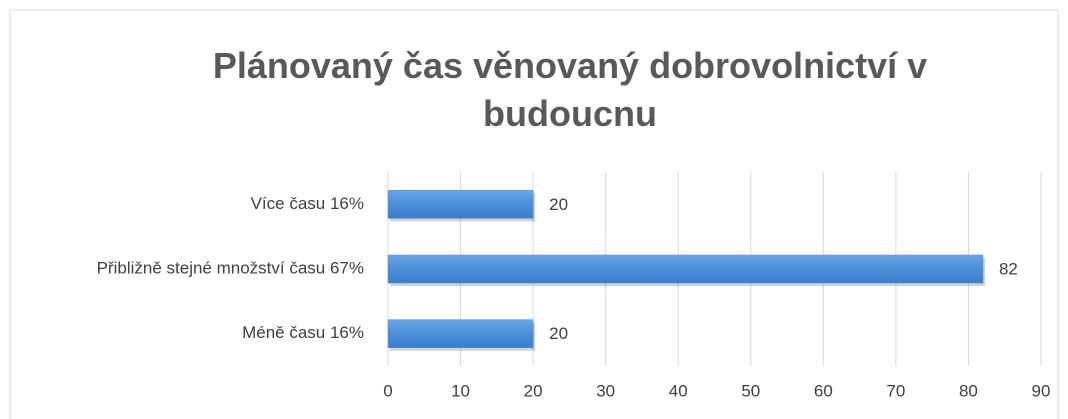  Describe the element at coordinates (460, 390) in the screenshot. I see `x-tick-label: 10` at that location.